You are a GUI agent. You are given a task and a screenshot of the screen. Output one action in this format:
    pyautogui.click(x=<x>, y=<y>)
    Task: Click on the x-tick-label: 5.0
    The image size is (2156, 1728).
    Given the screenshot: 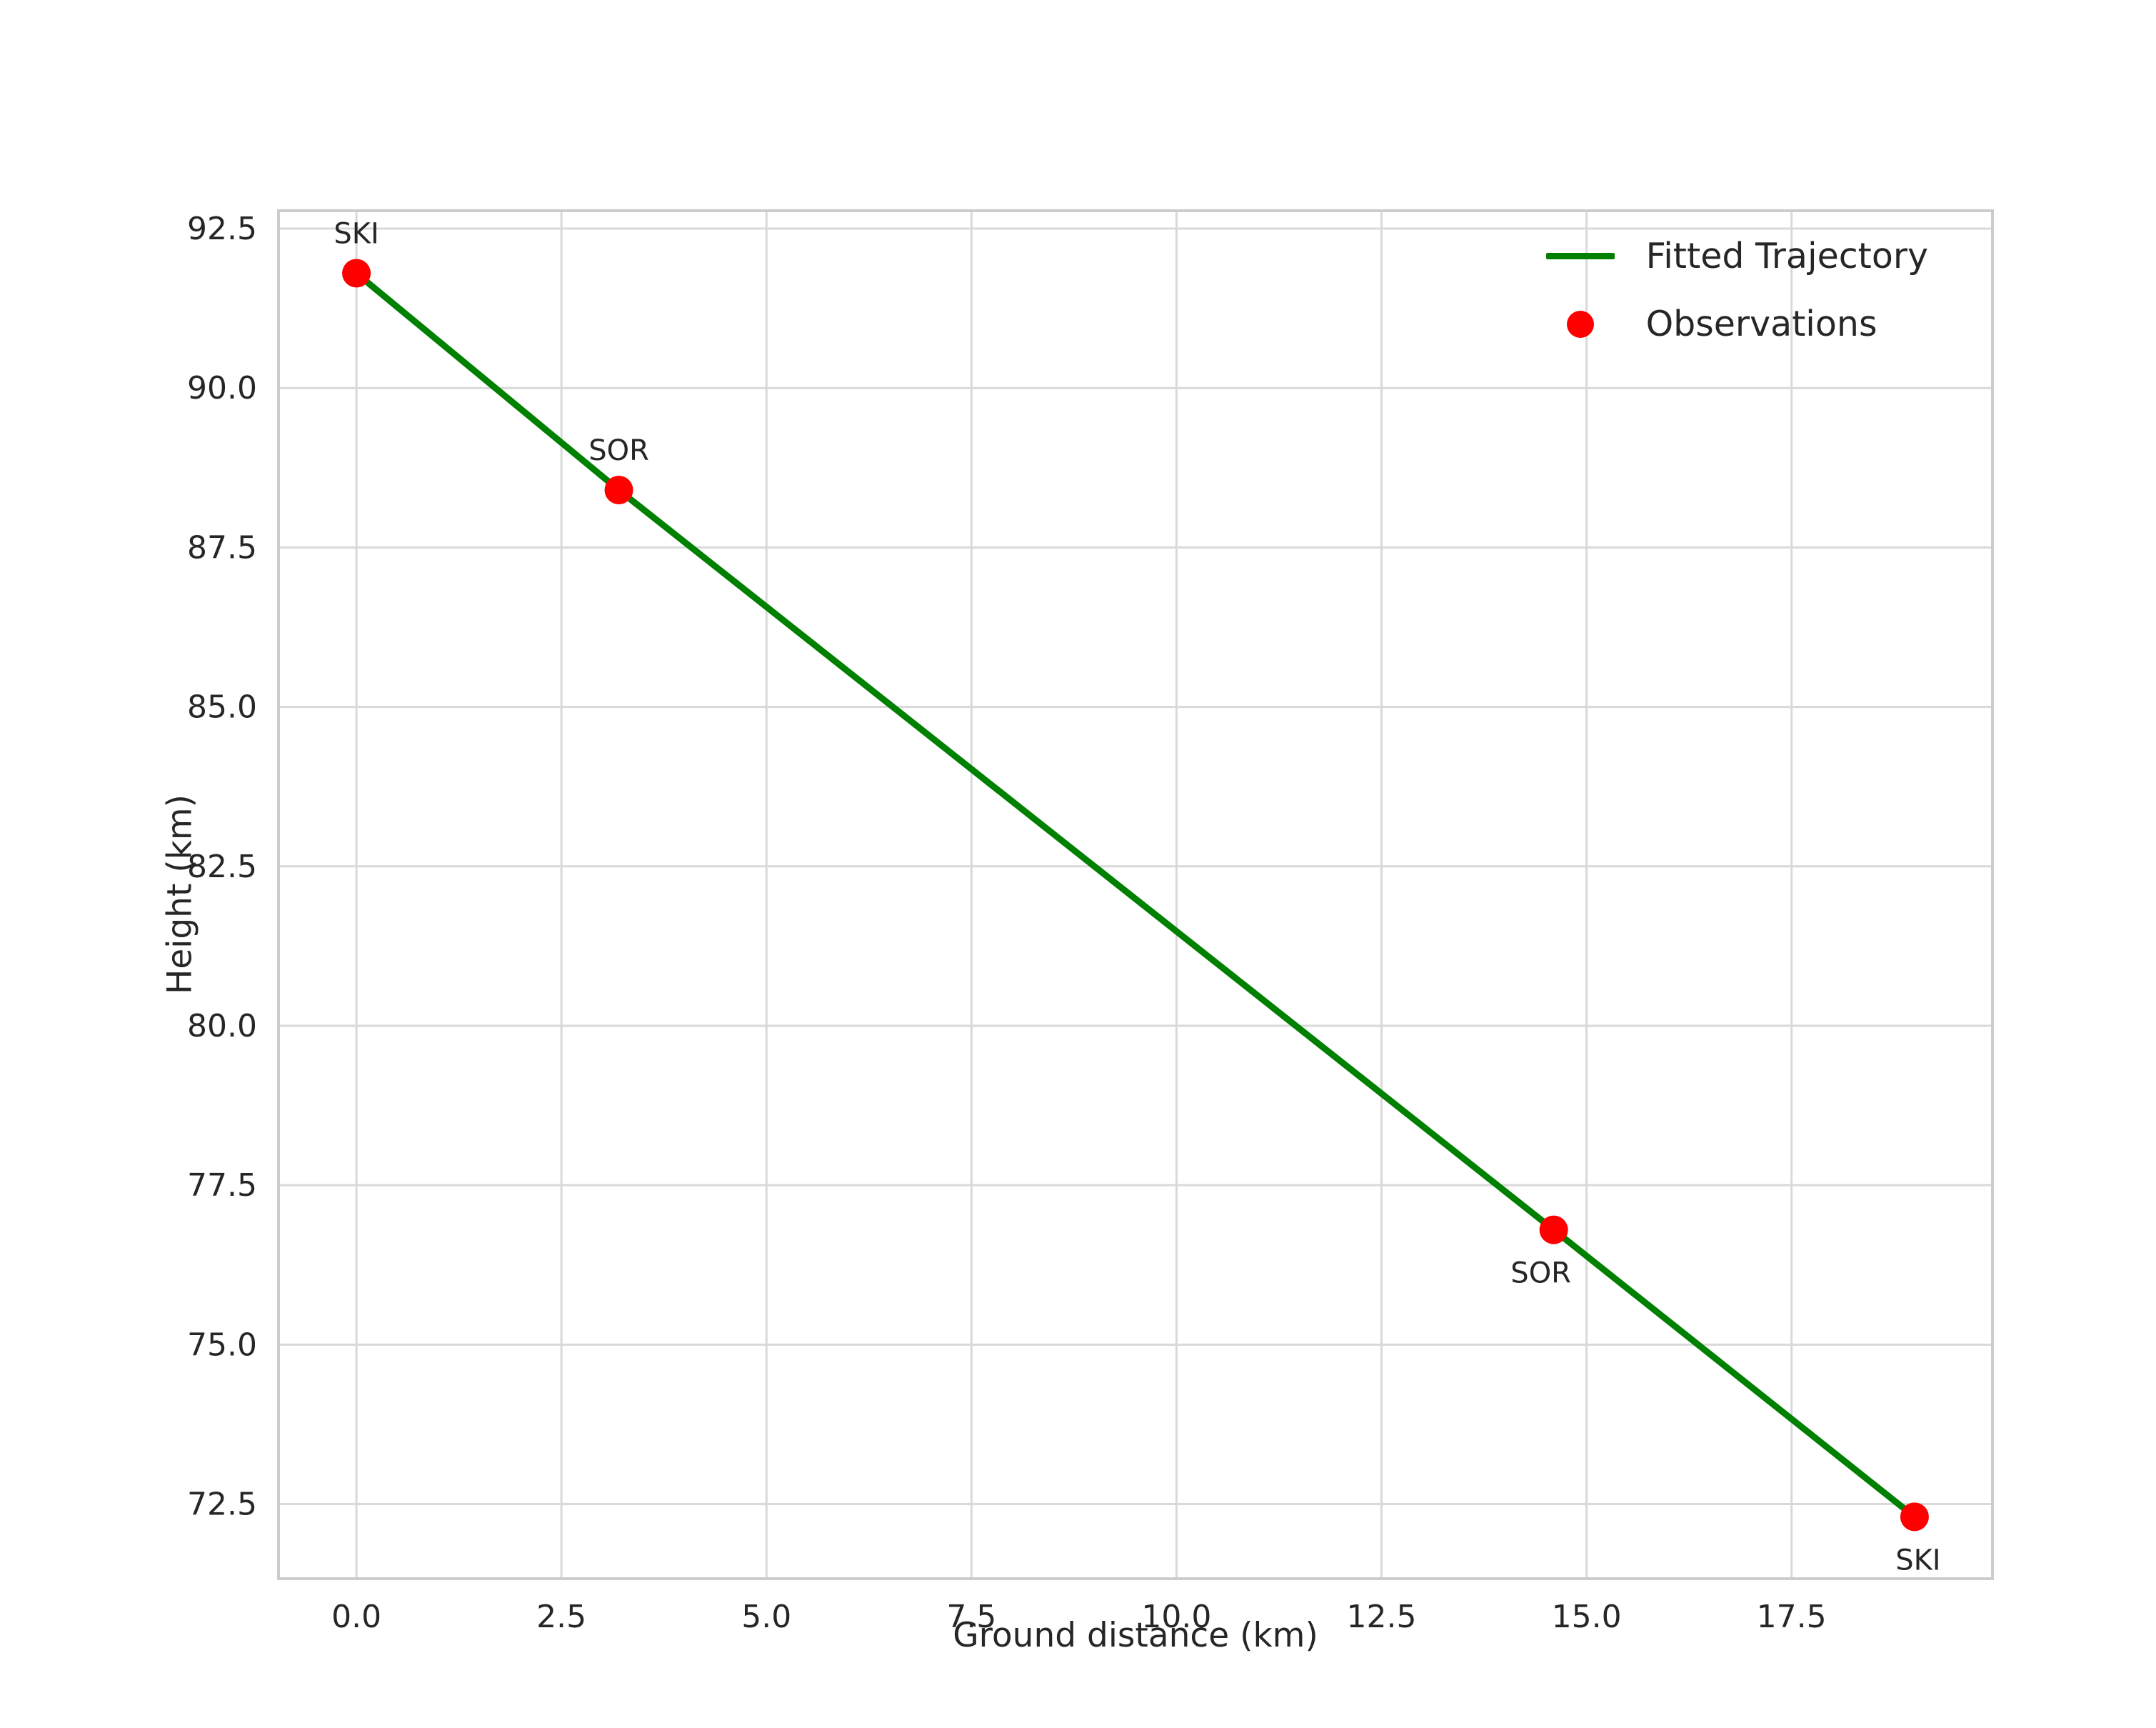 What is the action you would take?
    pyautogui.click(x=766, y=1617)
    